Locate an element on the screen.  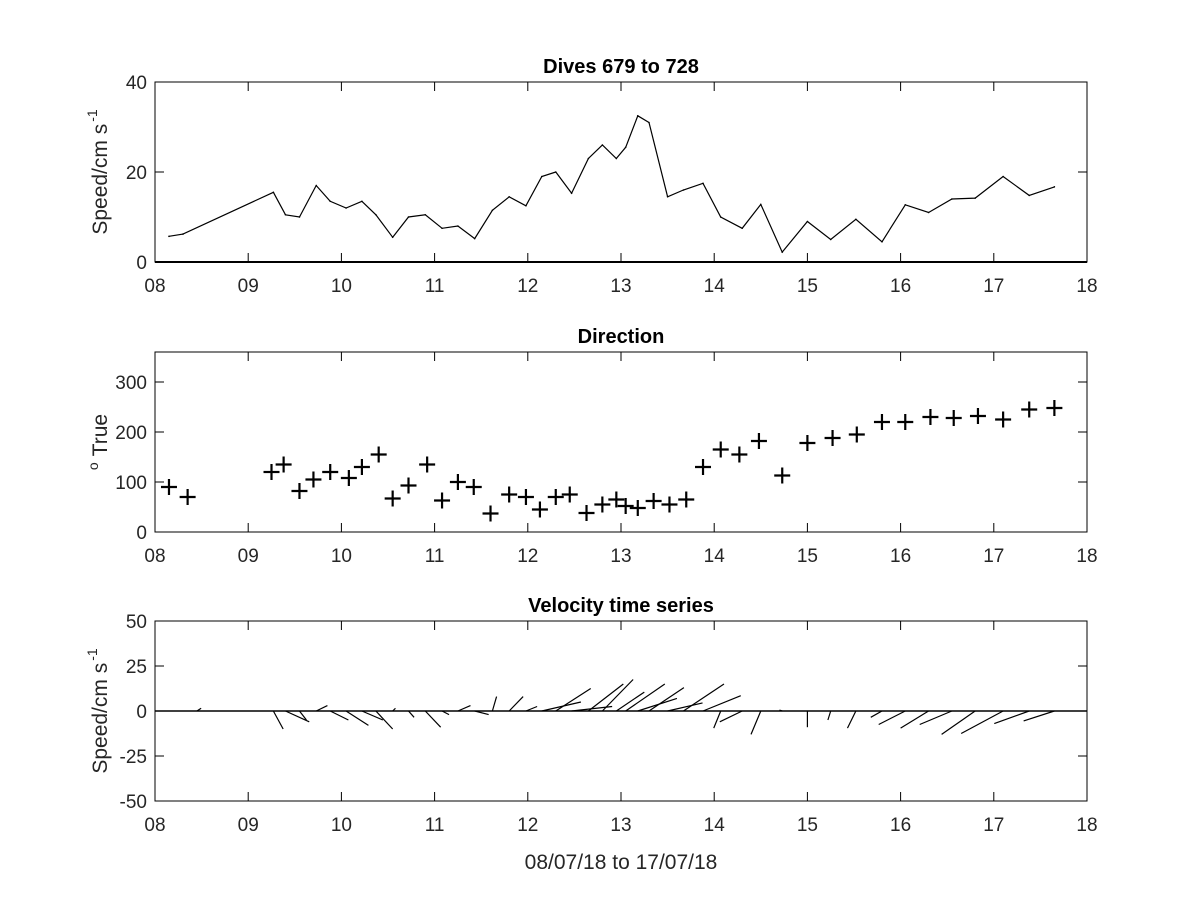
y-tick-label: 100 is located at coordinates (131, 483).